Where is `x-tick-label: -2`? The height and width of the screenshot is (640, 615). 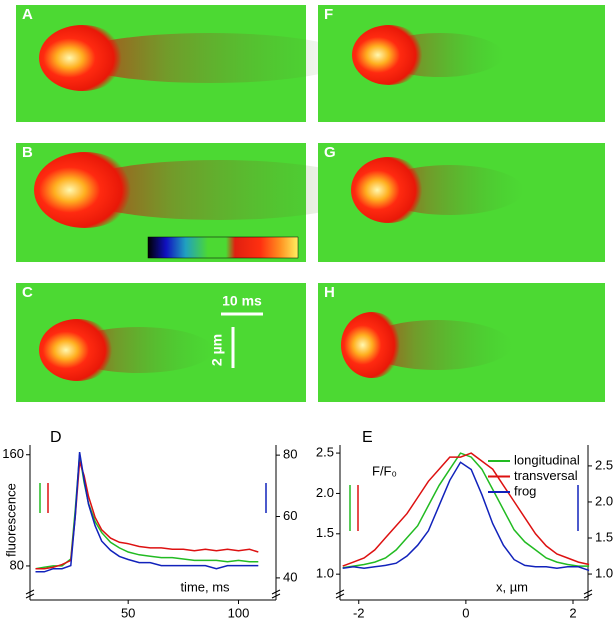 x-tick-label: -2 is located at coordinates (359, 612).